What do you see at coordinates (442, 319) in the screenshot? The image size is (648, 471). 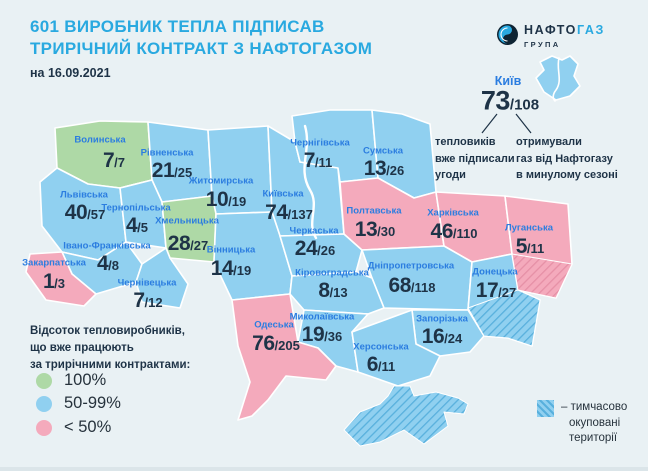 I see `region-label-zaporizhzhia: Запорізька` at bounding box center [442, 319].